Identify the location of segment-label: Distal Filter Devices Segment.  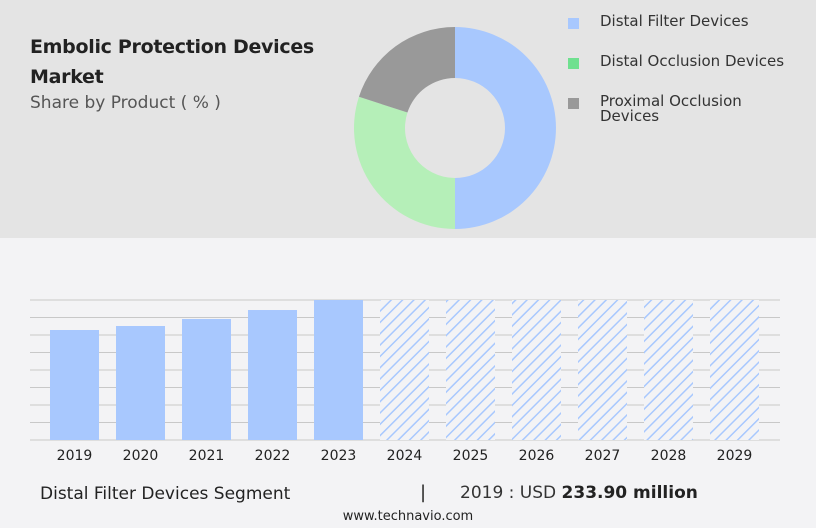
(165, 494).